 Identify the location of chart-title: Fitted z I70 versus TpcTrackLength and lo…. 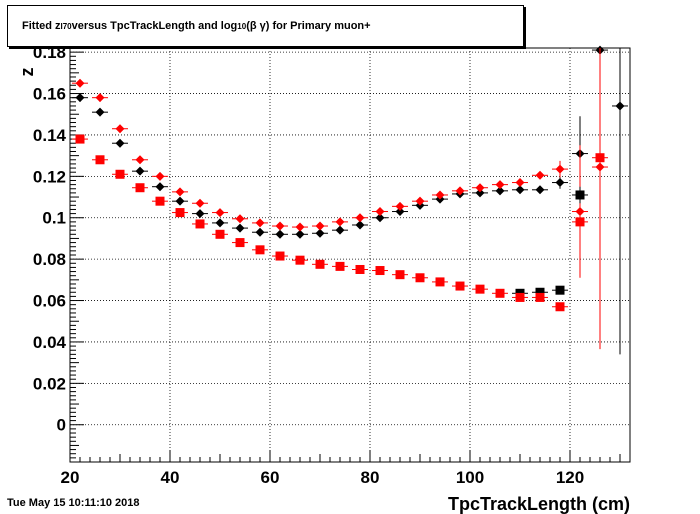
(265, 26).